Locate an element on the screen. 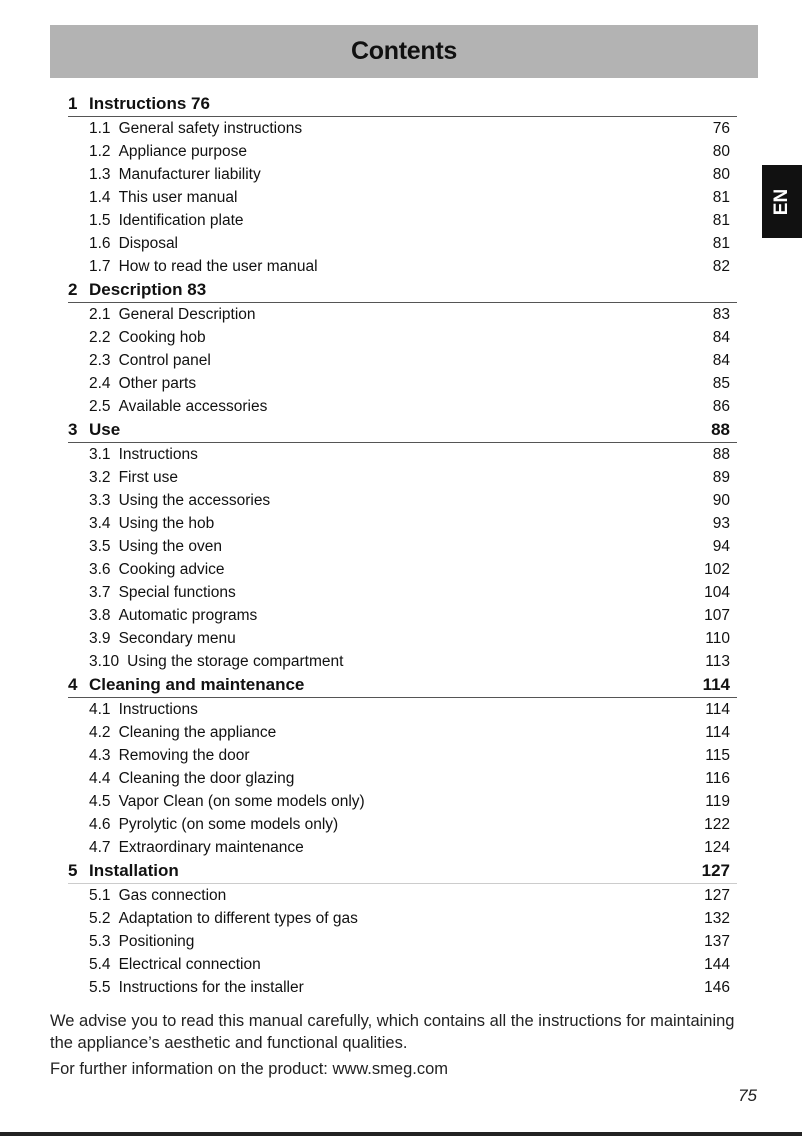 This screenshot has height=1136, width=802. entry-number: 1.2 is located at coordinates (100, 151).